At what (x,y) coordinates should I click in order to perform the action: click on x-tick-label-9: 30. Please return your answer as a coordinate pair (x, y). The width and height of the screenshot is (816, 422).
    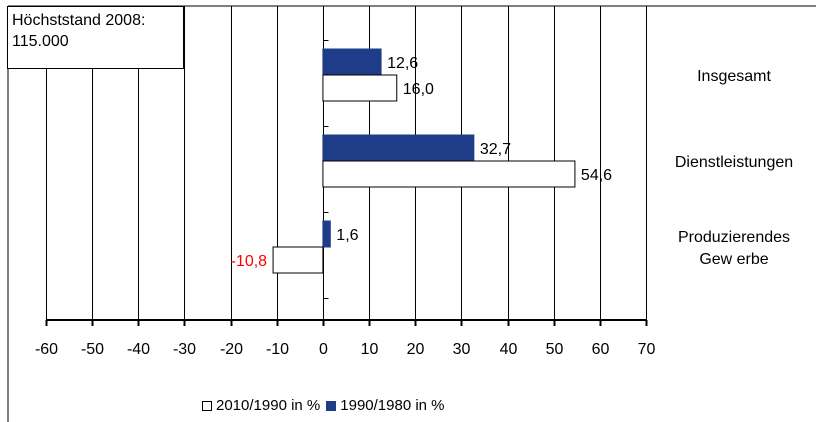
    Looking at the image, I should click on (462, 349).